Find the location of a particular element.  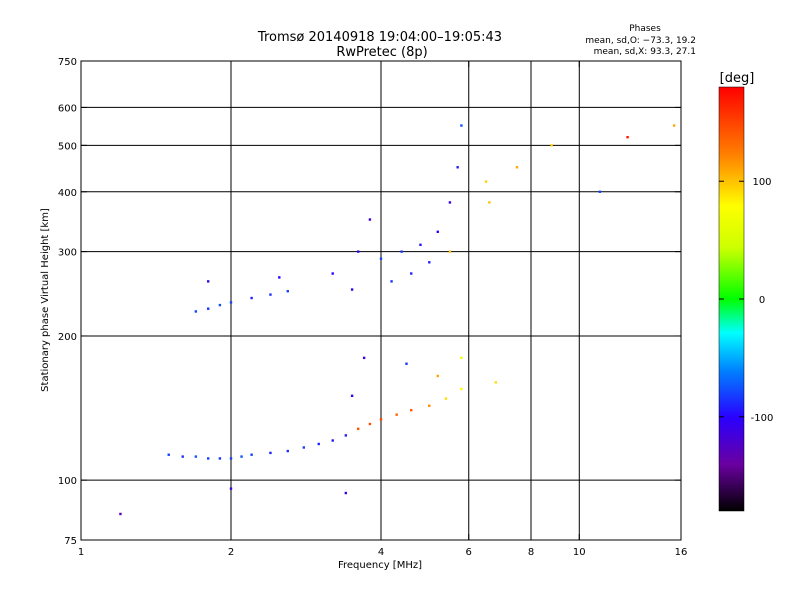

x-tick-label: 6 is located at coordinates (469, 552).